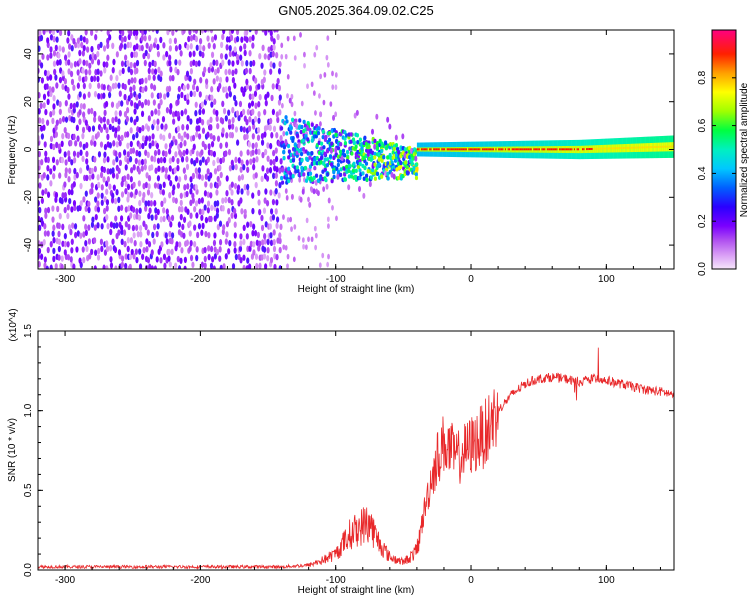 The width and height of the screenshot is (750, 600). I want to click on colorbar-frame, so click(724, 149).